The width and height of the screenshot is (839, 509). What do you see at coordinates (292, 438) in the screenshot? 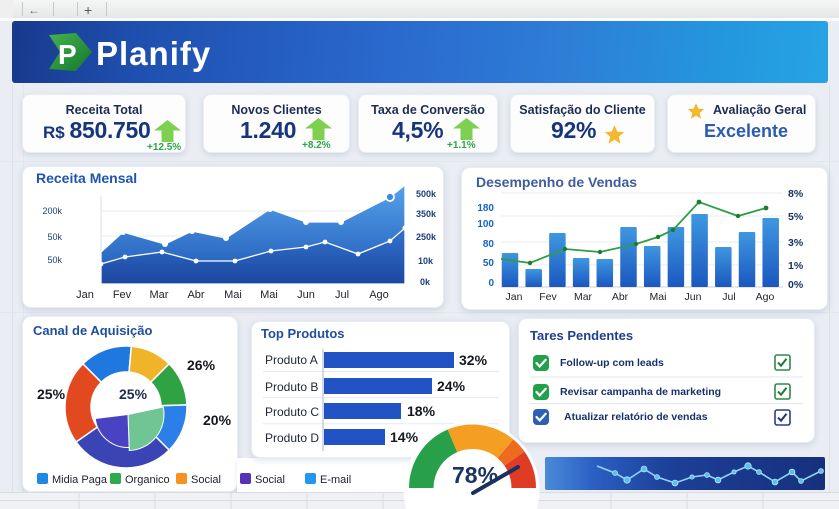
I see `svg-text: Produto D` at bounding box center [292, 438].